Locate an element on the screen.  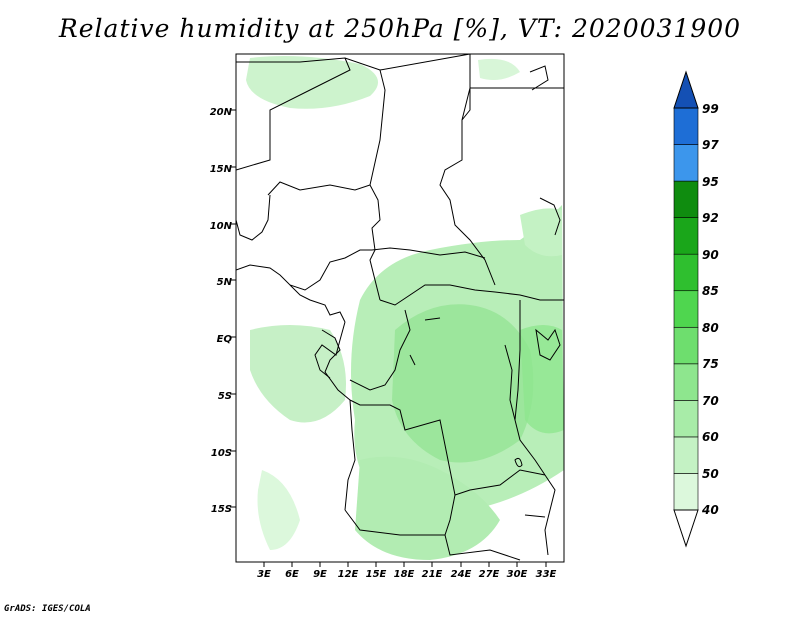
grads-credit: GrADS: IGES/COLA is located at coordinates (47, 609).